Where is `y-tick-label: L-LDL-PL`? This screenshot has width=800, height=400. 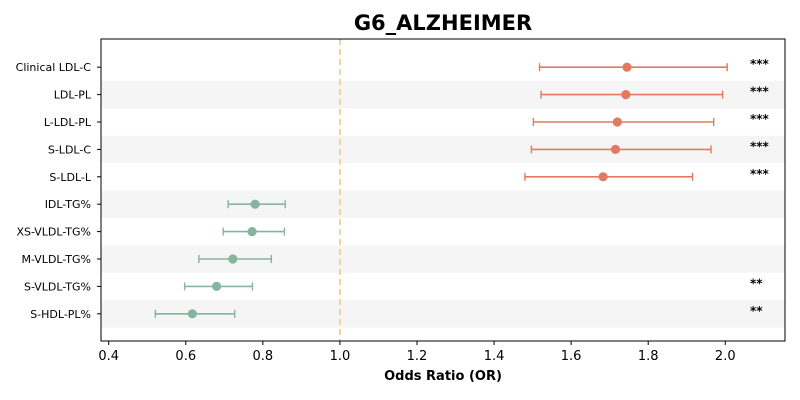
y-tick-label: L-LDL-PL is located at coordinates (68, 122).